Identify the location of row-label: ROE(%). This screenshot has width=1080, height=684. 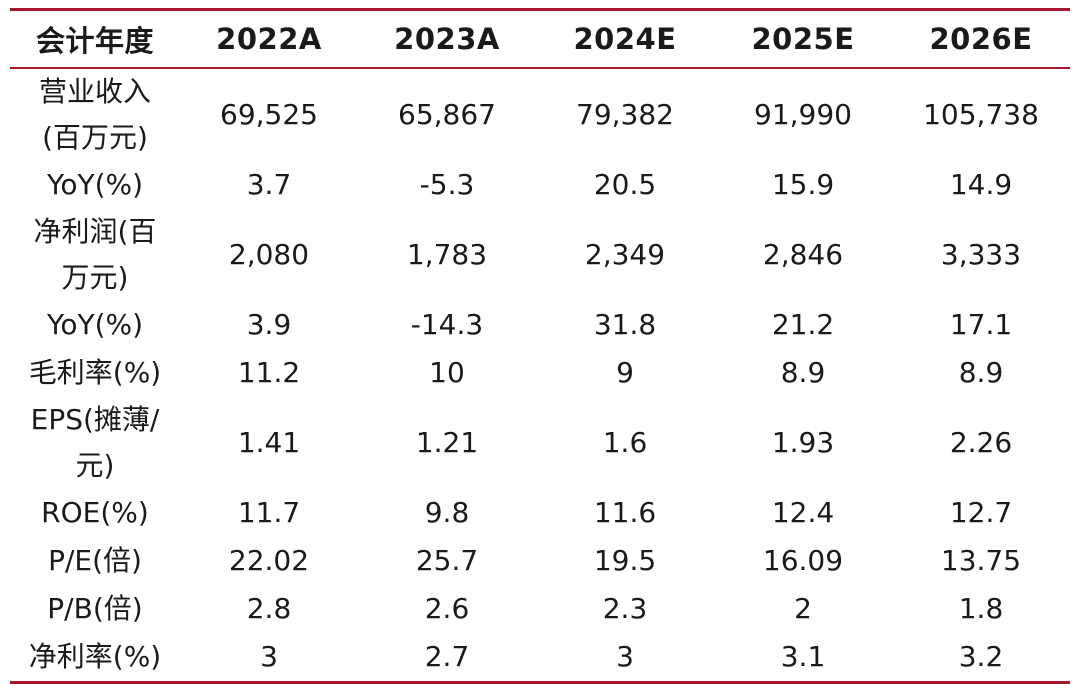
(95, 512).